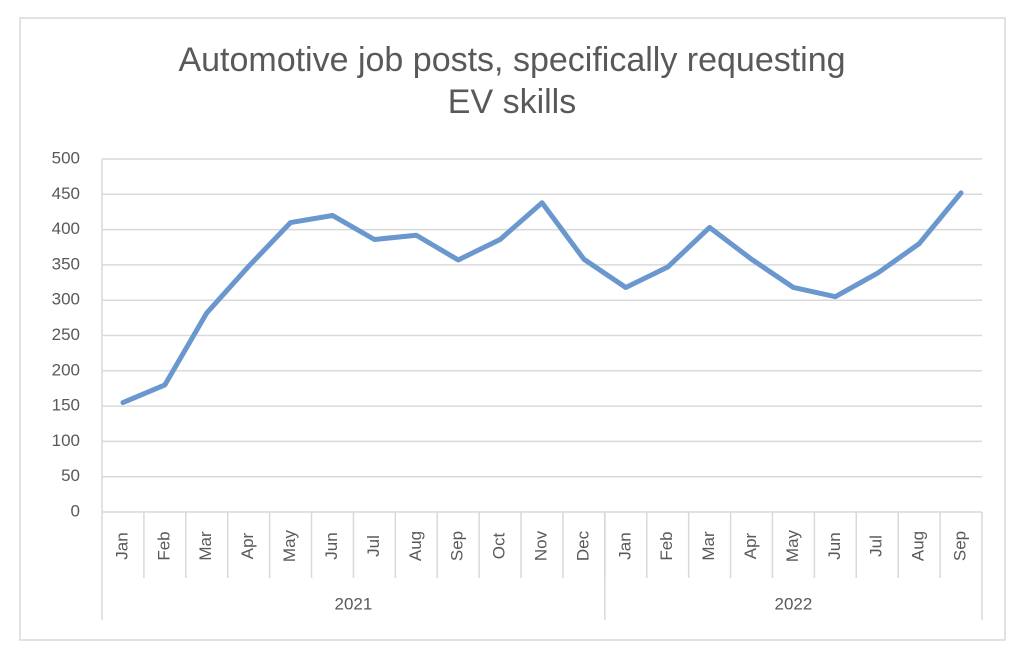 The height and width of the screenshot is (659, 1024). I want to click on x-tick-label: Nov, so click(540, 545).